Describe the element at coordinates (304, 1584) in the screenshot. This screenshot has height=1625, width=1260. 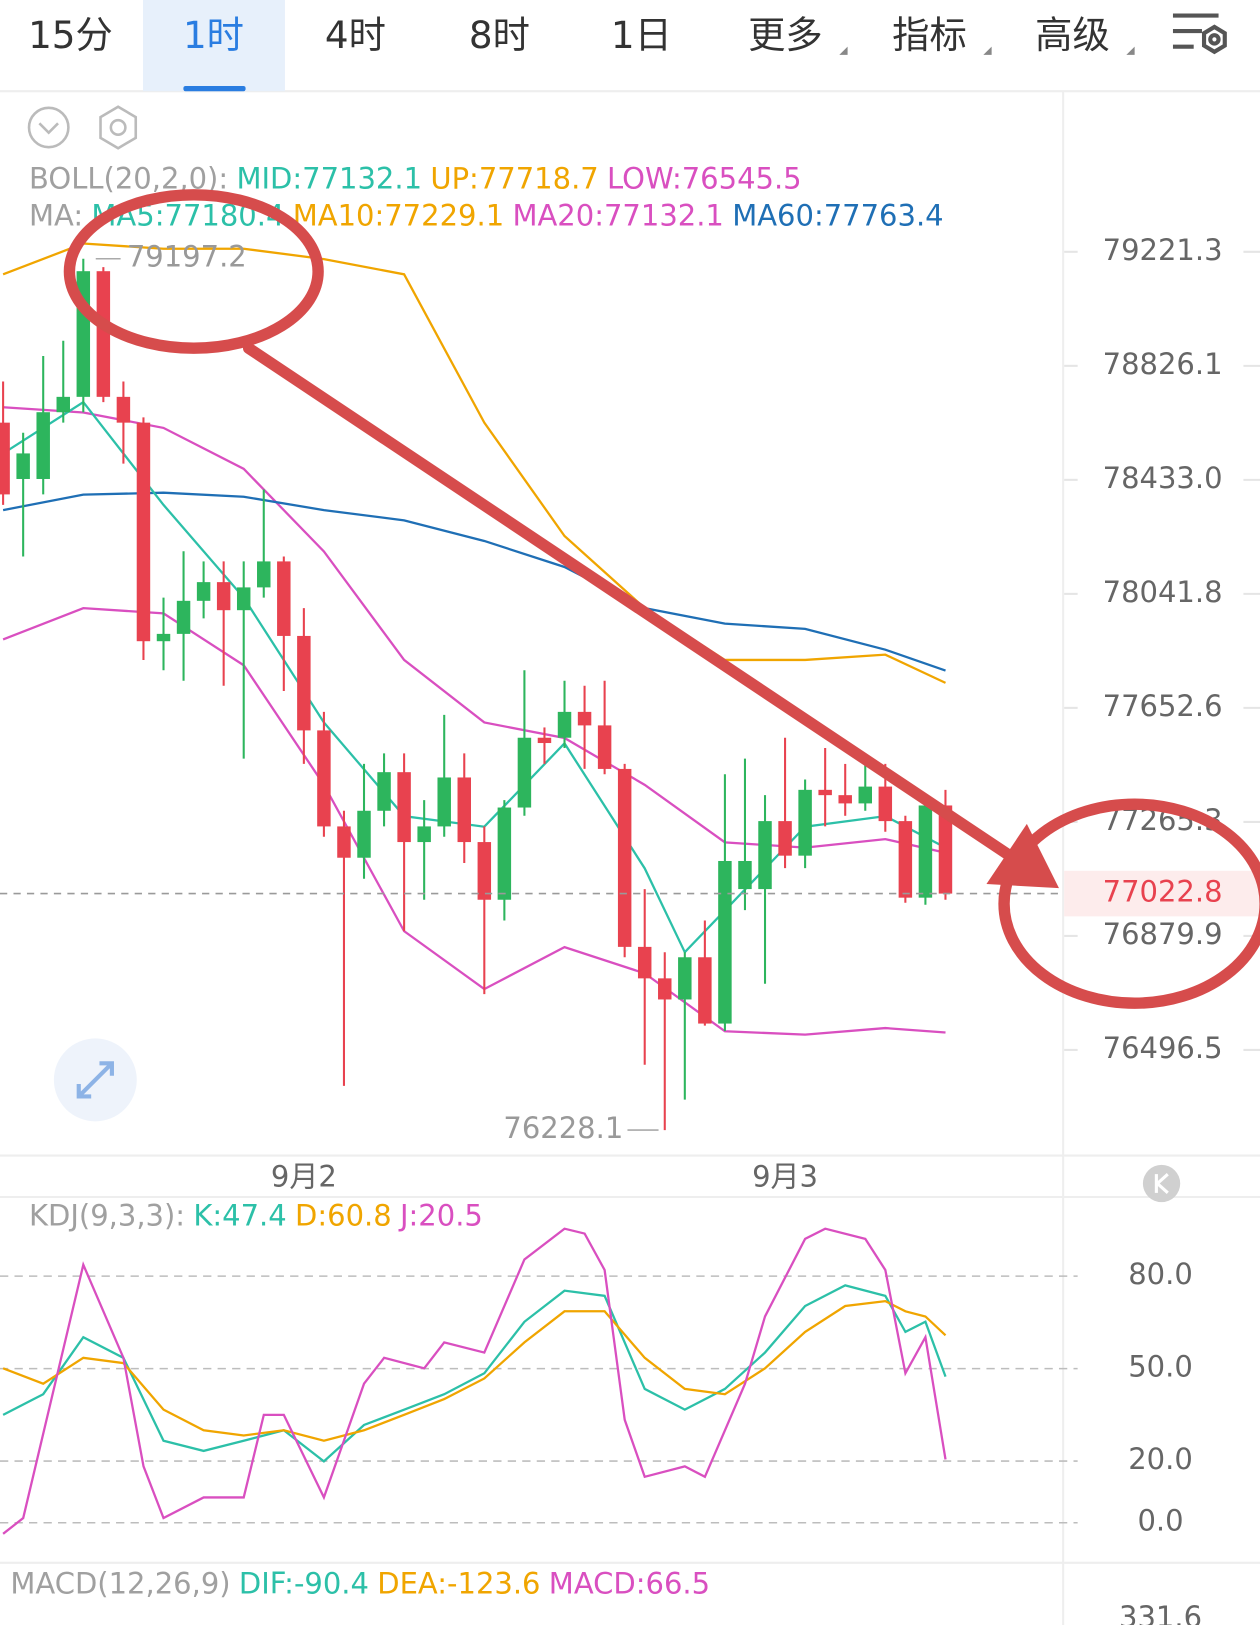
I see `indicator-label: DIF:-90.4` at that location.